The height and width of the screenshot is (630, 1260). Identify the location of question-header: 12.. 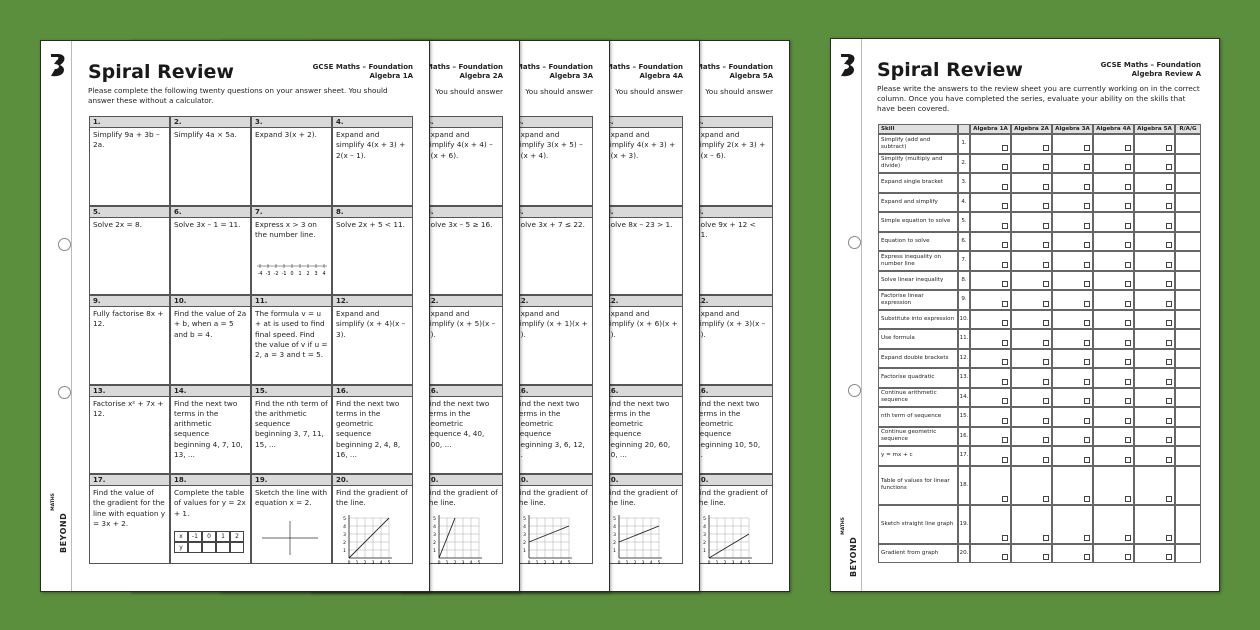
(642, 301).